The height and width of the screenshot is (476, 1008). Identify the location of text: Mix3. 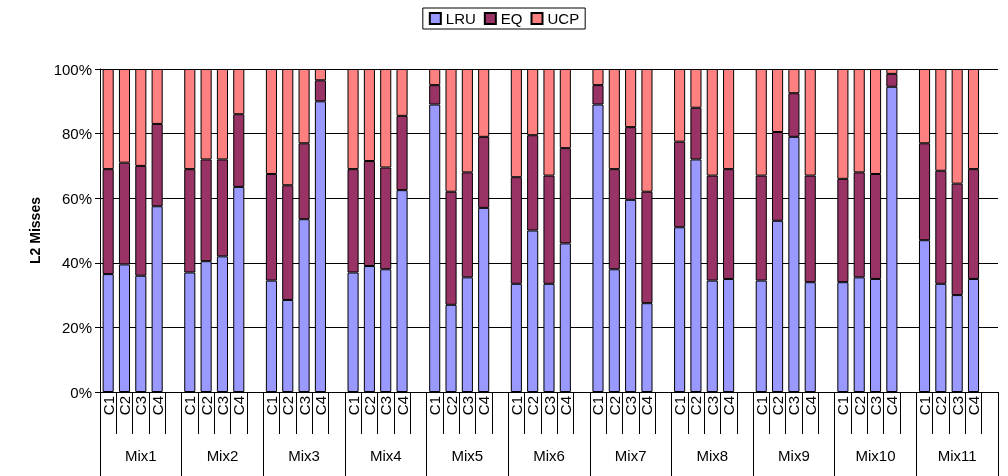
(304, 455).